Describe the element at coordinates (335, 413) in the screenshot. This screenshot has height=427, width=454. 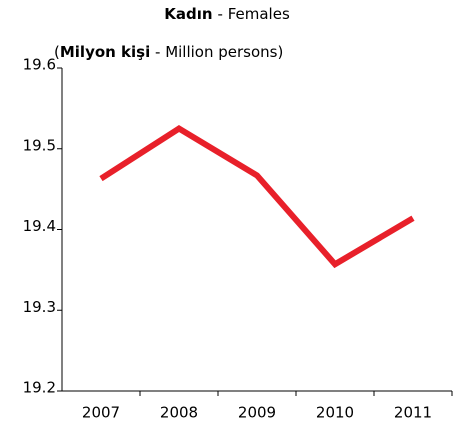
I see `x-tick-label: 2010` at that location.